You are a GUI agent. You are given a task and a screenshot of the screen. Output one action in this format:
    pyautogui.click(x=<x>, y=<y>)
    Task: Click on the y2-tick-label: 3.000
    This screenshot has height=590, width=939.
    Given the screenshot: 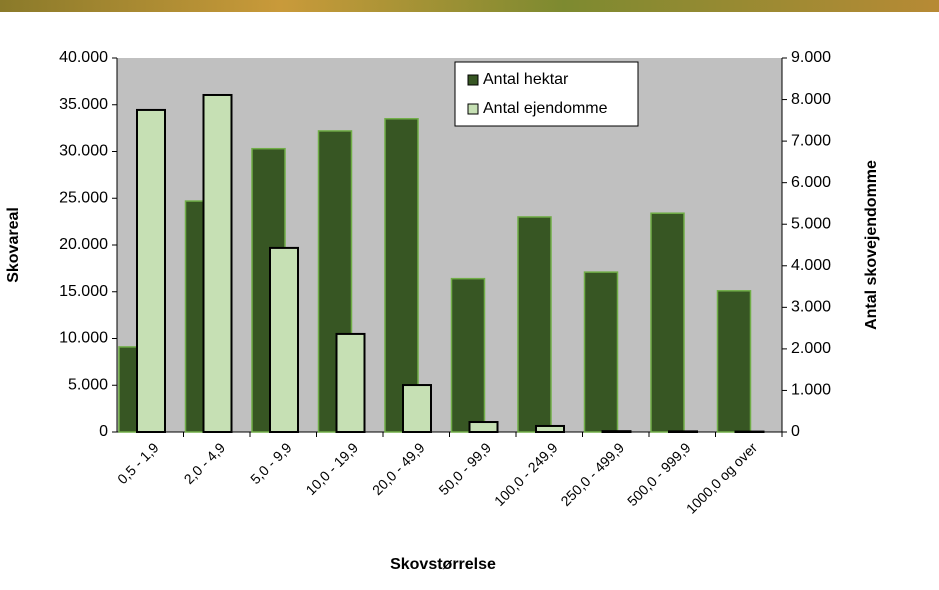 What is the action you would take?
    pyautogui.click(x=811, y=307)
    